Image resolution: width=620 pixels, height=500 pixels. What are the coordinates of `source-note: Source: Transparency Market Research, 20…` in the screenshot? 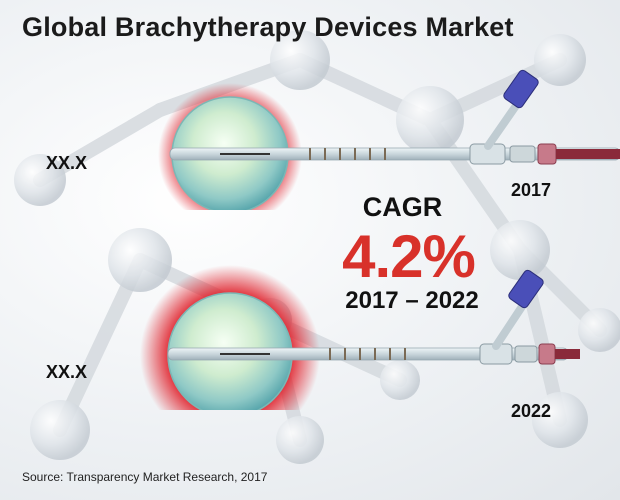 It's located at (145, 477).